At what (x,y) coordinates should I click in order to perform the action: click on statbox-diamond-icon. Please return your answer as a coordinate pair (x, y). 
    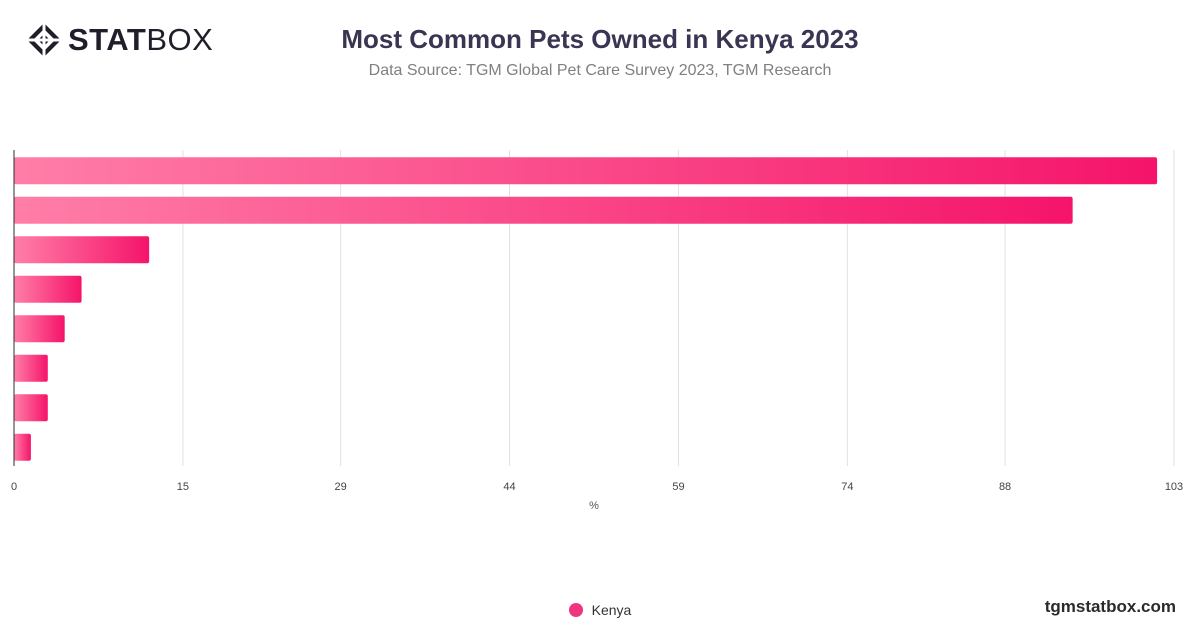
    Looking at the image, I should click on (44, 40).